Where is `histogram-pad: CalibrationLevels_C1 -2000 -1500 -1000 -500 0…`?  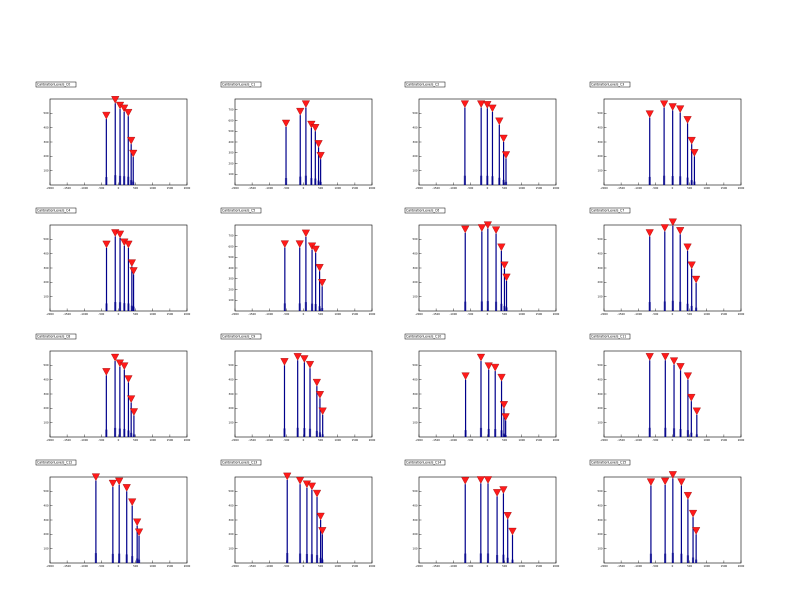
histogram-pad: CalibrationLevels_C1 -2000 -1500 -1000 -500 0… is located at coordinates (298, 135).